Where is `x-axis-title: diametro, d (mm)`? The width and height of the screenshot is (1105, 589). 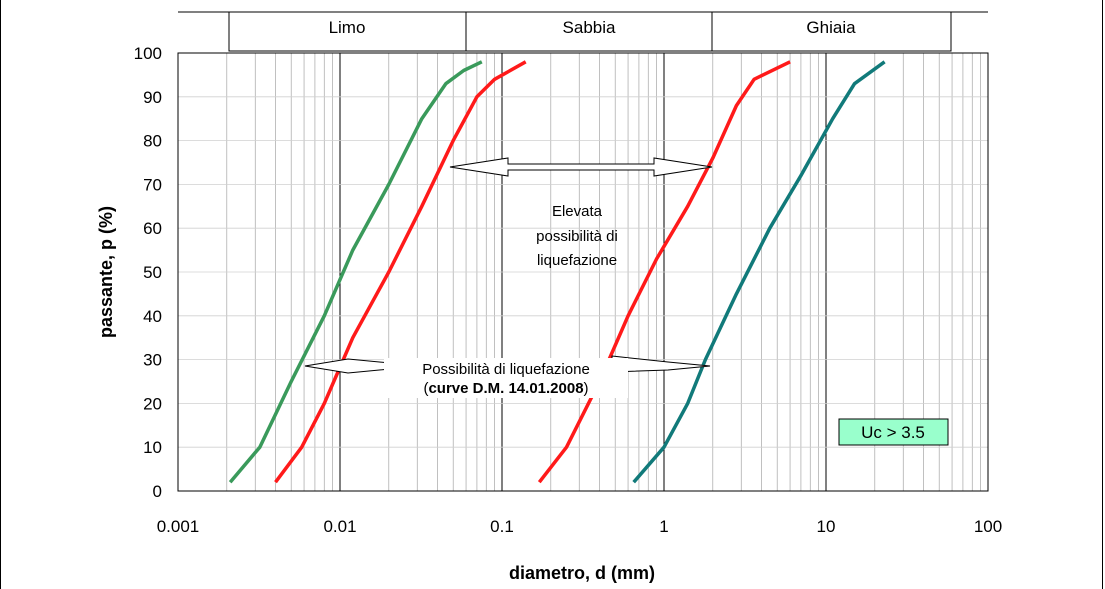
x-axis-title: diametro, d (mm) is located at coordinates (582, 573).